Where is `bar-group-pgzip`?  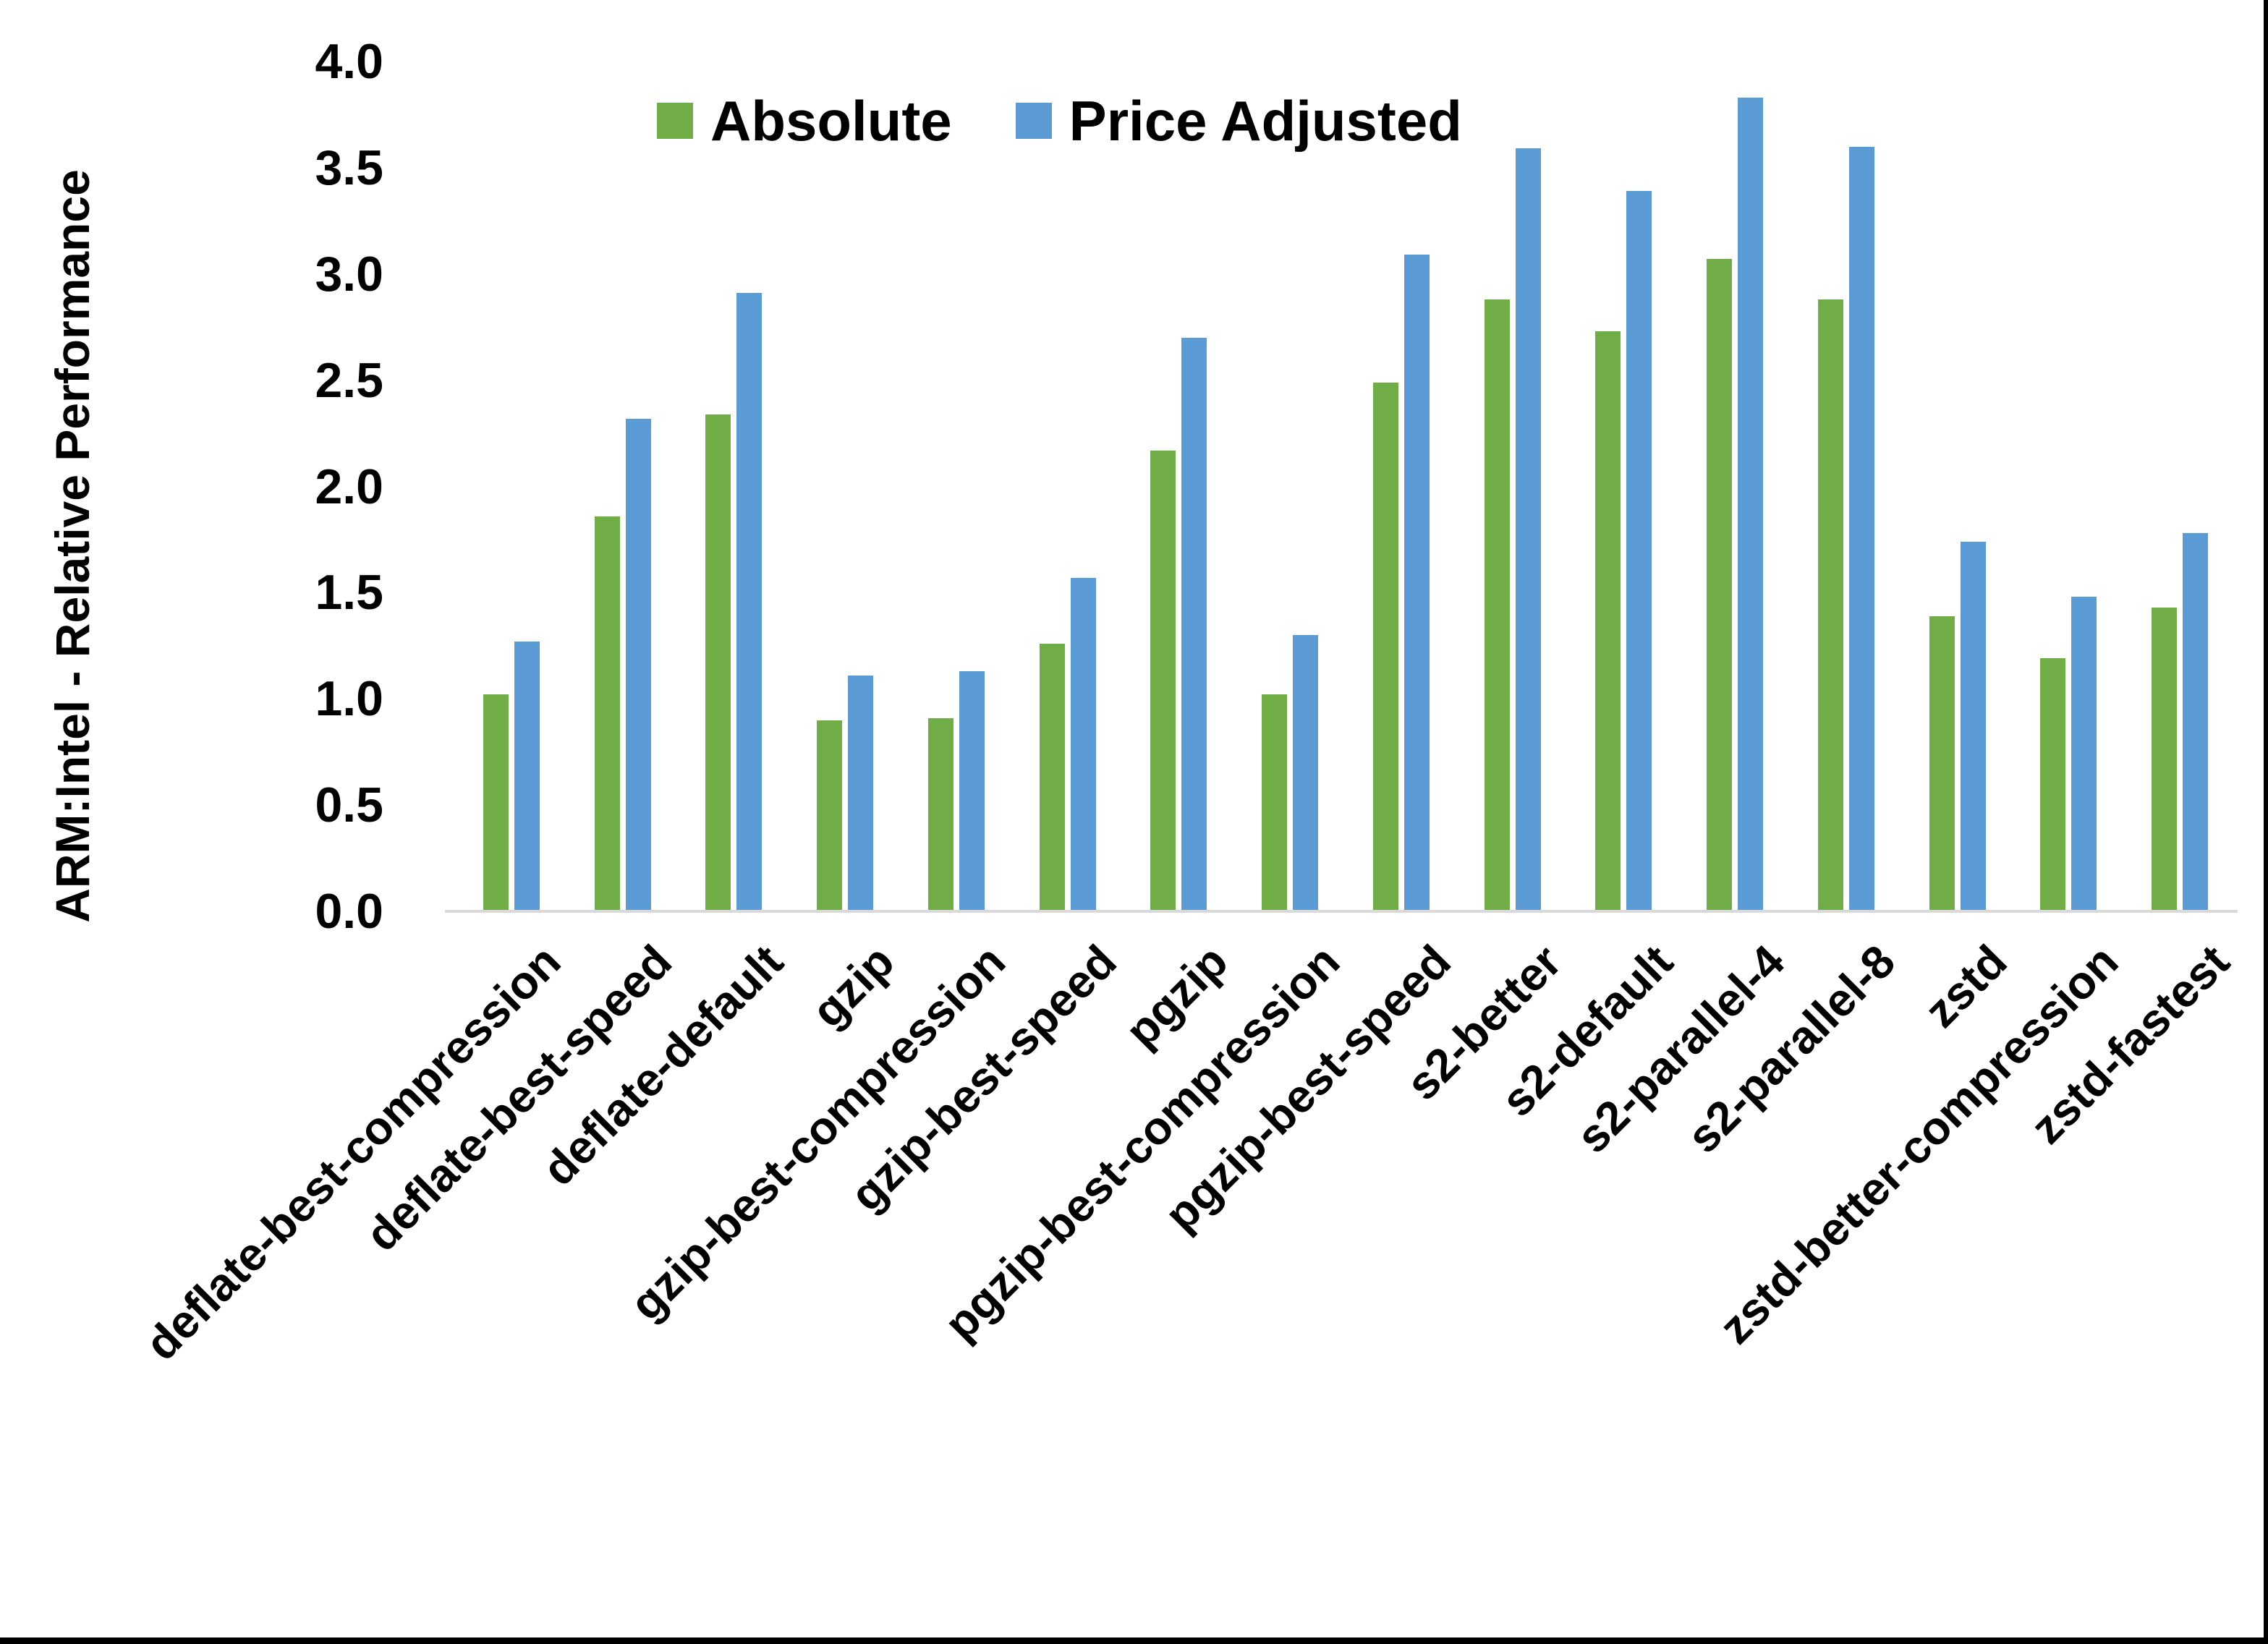 bar-group-pgzip is located at coordinates (1179, 486).